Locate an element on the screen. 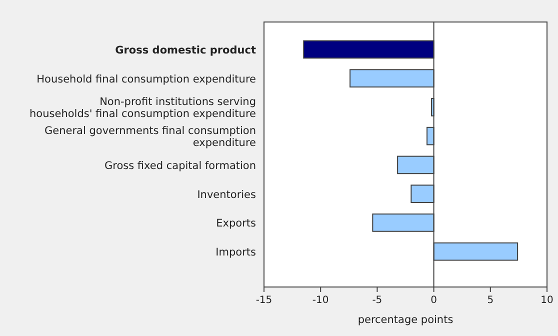 The height and width of the screenshot is (336, 558). y-tick-label: Household final consumption expenditure is located at coordinates (146, 79).